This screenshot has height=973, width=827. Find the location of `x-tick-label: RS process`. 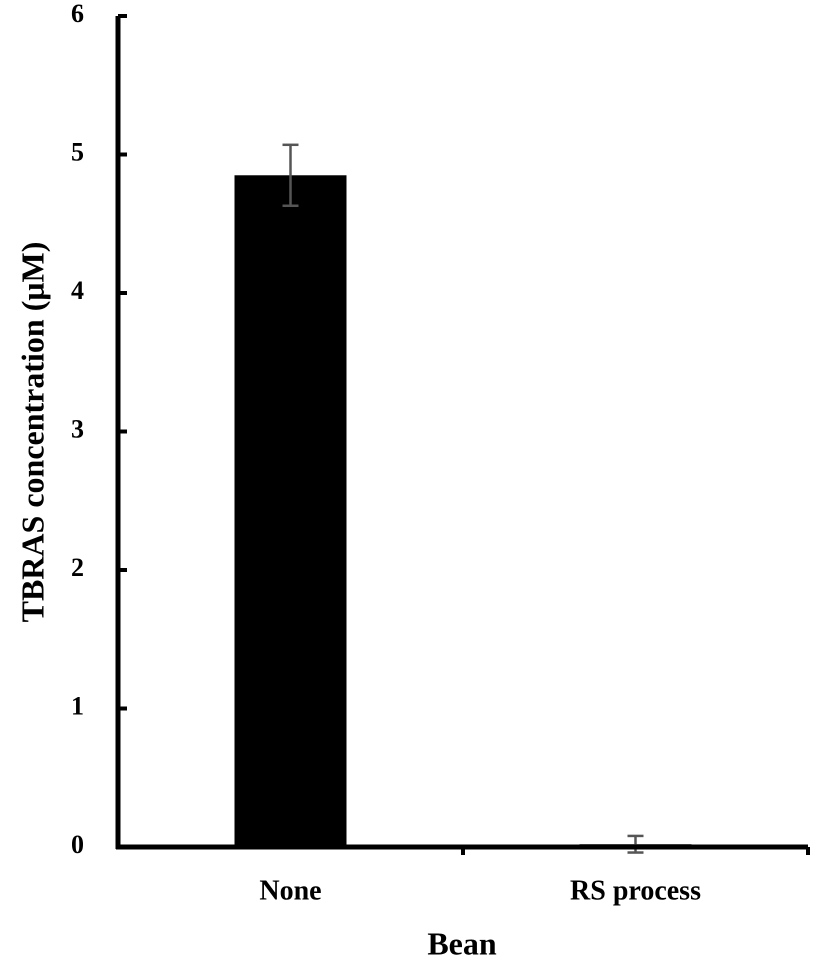

x-tick-label: RS process is located at coordinates (635, 890).